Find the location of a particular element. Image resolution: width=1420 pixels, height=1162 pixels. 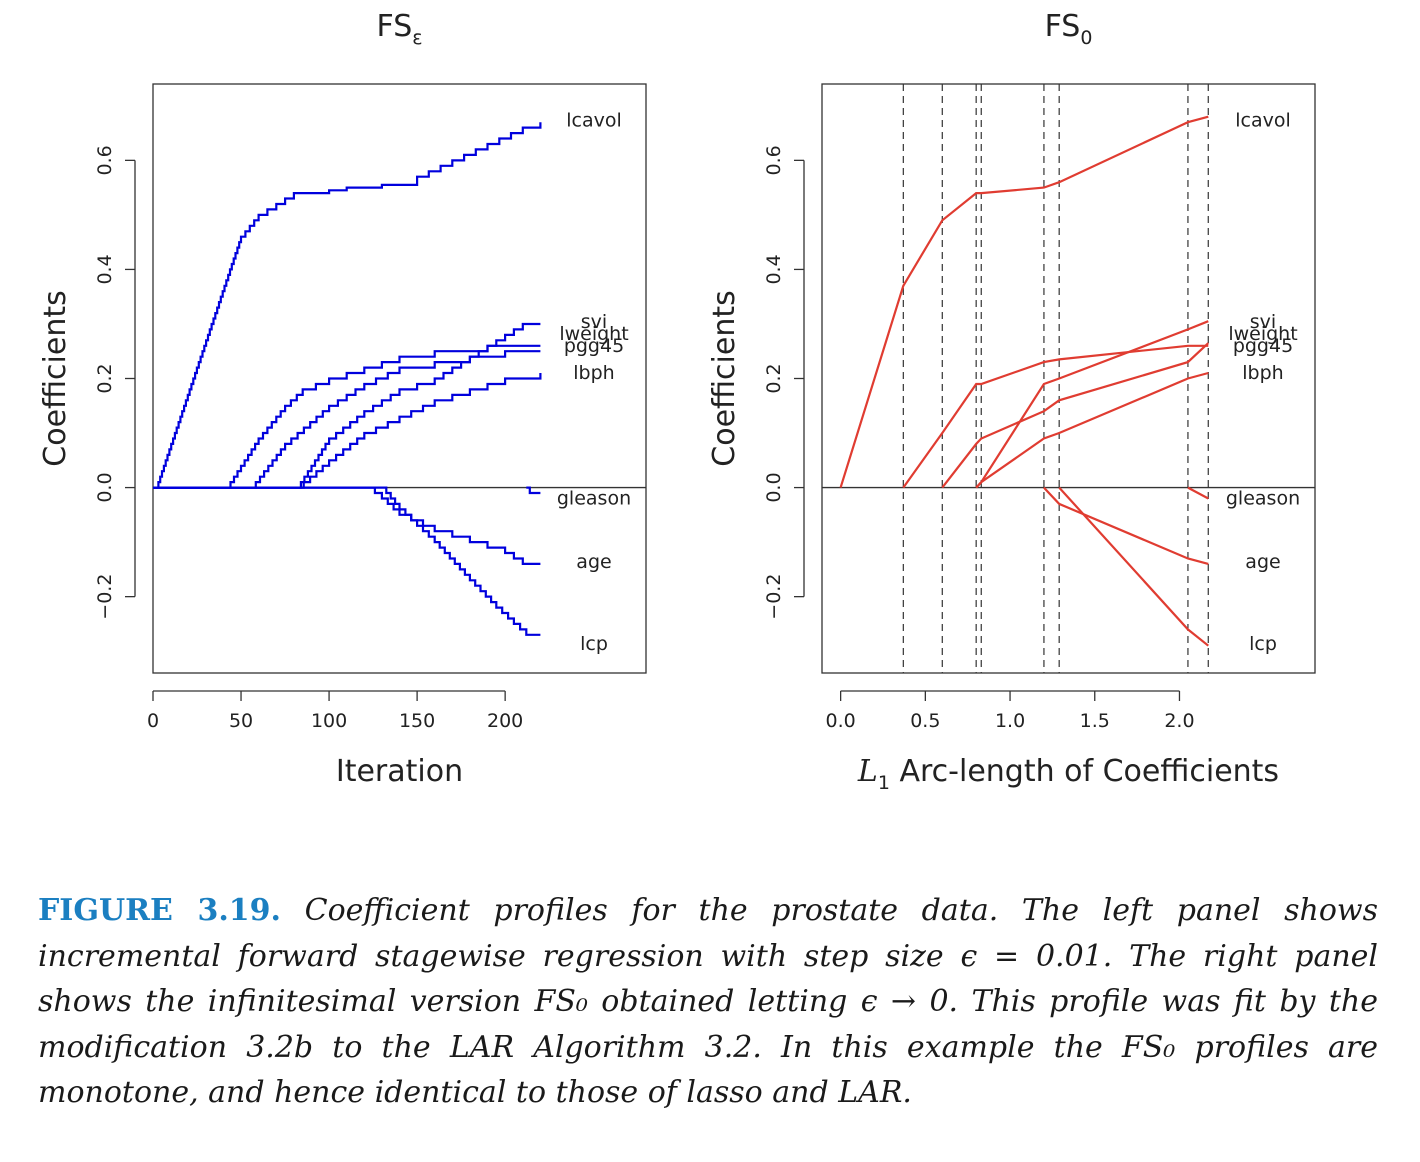

x-tick-label: 150 is located at coordinates (417, 721).